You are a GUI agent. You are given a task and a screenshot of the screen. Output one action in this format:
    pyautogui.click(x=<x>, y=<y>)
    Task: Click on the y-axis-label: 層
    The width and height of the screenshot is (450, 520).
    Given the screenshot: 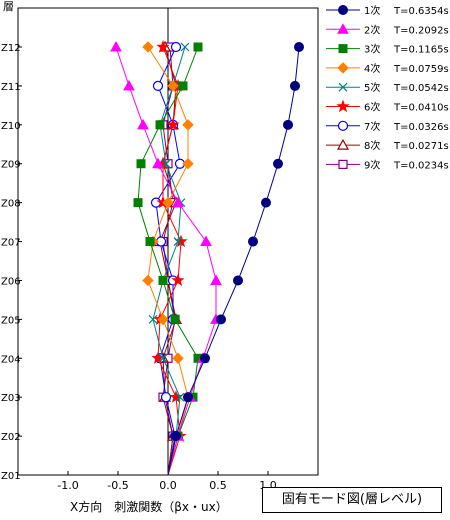 What is the action you would take?
    pyautogui.click(x=8, y=6)
    